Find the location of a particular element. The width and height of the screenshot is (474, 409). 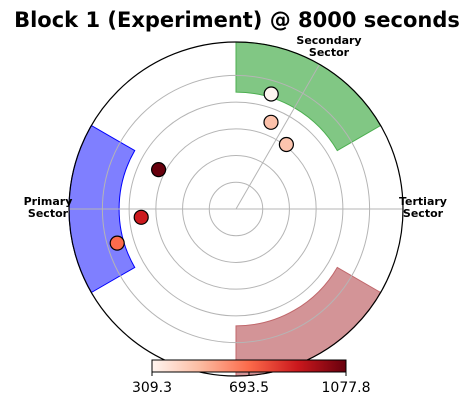

grid-spoke-diagonal is located at coordinates (277, 137).